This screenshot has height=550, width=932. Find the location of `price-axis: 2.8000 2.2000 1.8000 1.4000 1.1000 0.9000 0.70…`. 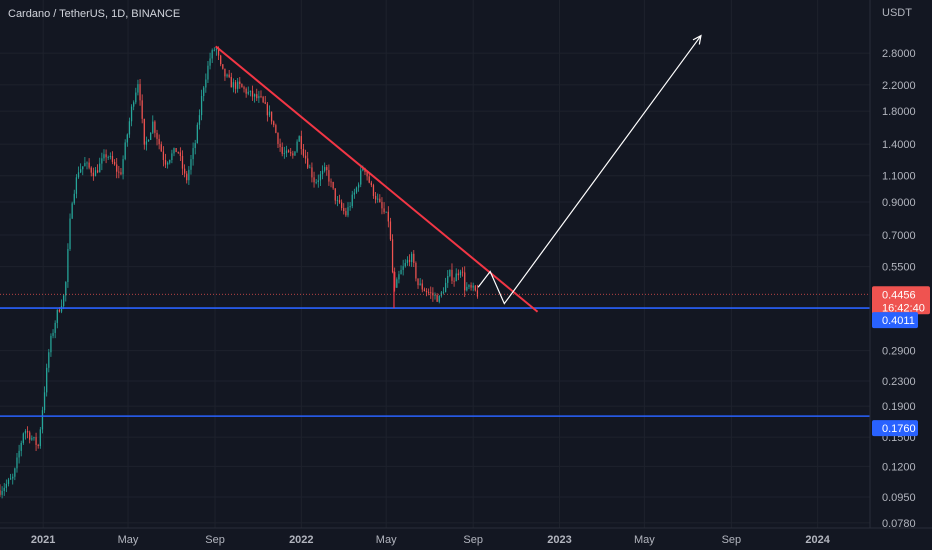

price-axis: 2.8000 2.2000 1.8000 1.4000 1.1000 0.9000 0.70… is located at coordinates (899, 289).